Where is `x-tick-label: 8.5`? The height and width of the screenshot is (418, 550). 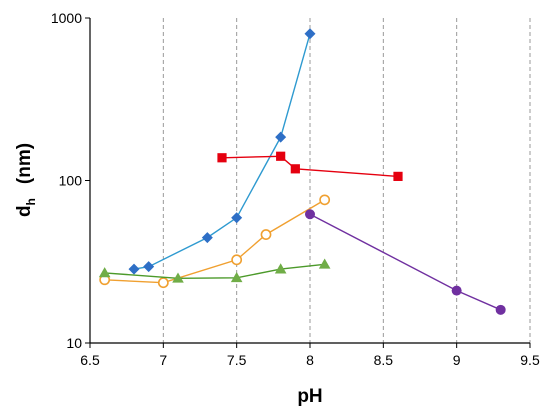 x-tick-label: 8.5 is located at coordinates (384, 360).